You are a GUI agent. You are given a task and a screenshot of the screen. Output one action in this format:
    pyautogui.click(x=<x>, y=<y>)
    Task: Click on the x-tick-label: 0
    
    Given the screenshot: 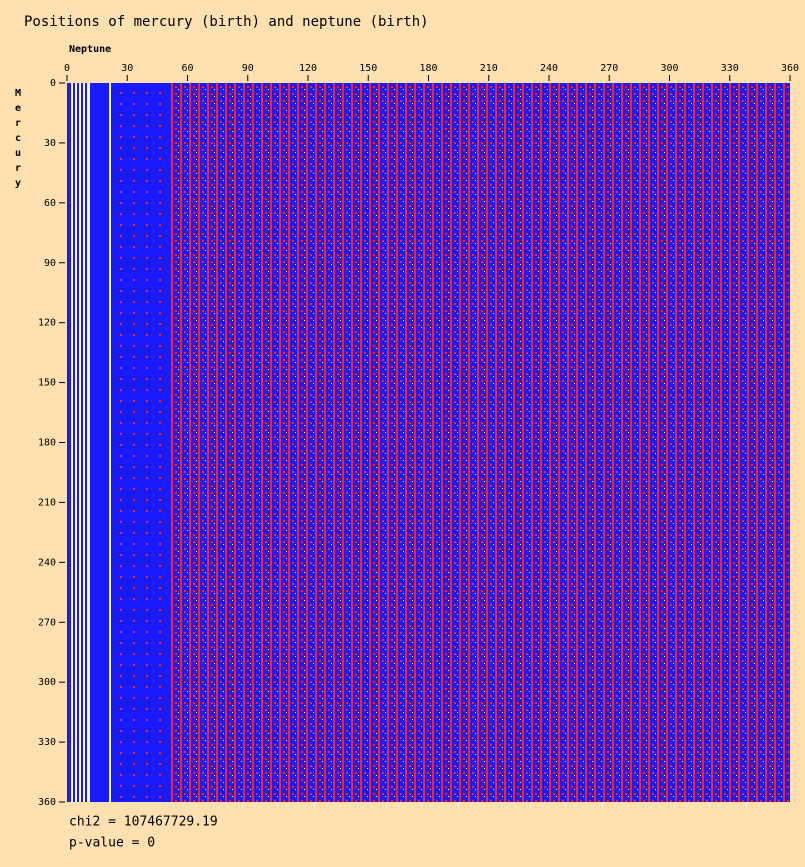 What is the action you would take?
    pyautogui.click(x=67, y=68)
    